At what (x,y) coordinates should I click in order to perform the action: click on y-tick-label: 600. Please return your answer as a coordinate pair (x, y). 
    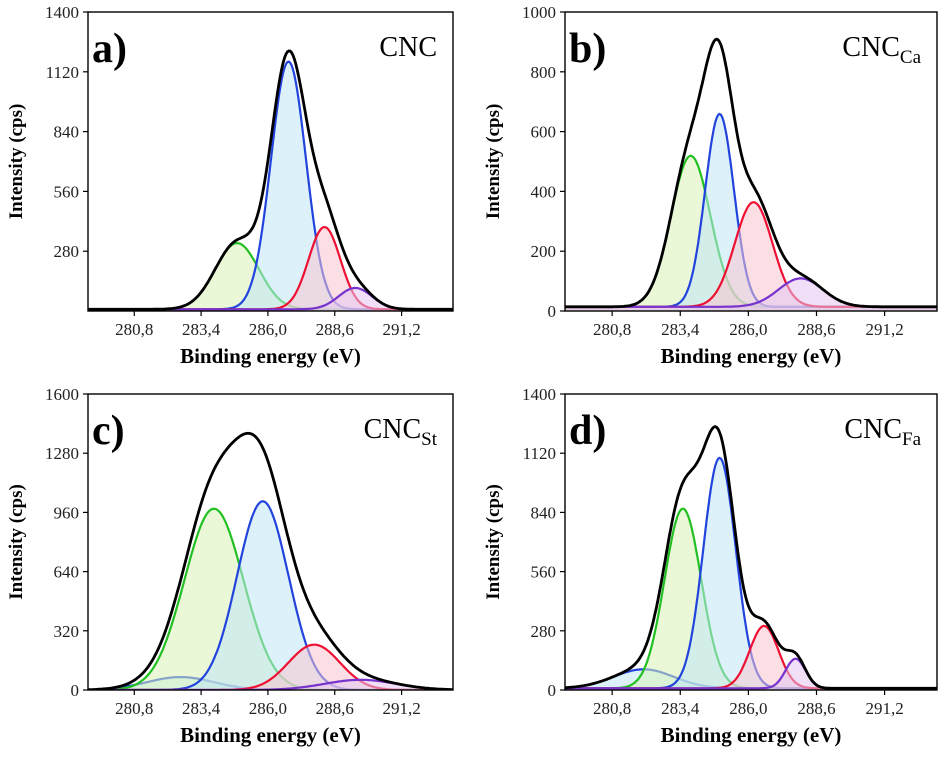
    Looking at the image, I should click on (544, 132).